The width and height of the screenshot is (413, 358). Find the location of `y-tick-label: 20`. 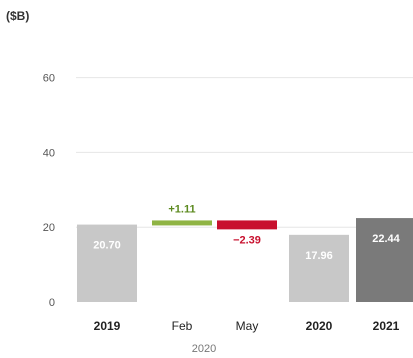

y-tick-label: 20 is located at coordinates (49, 228).